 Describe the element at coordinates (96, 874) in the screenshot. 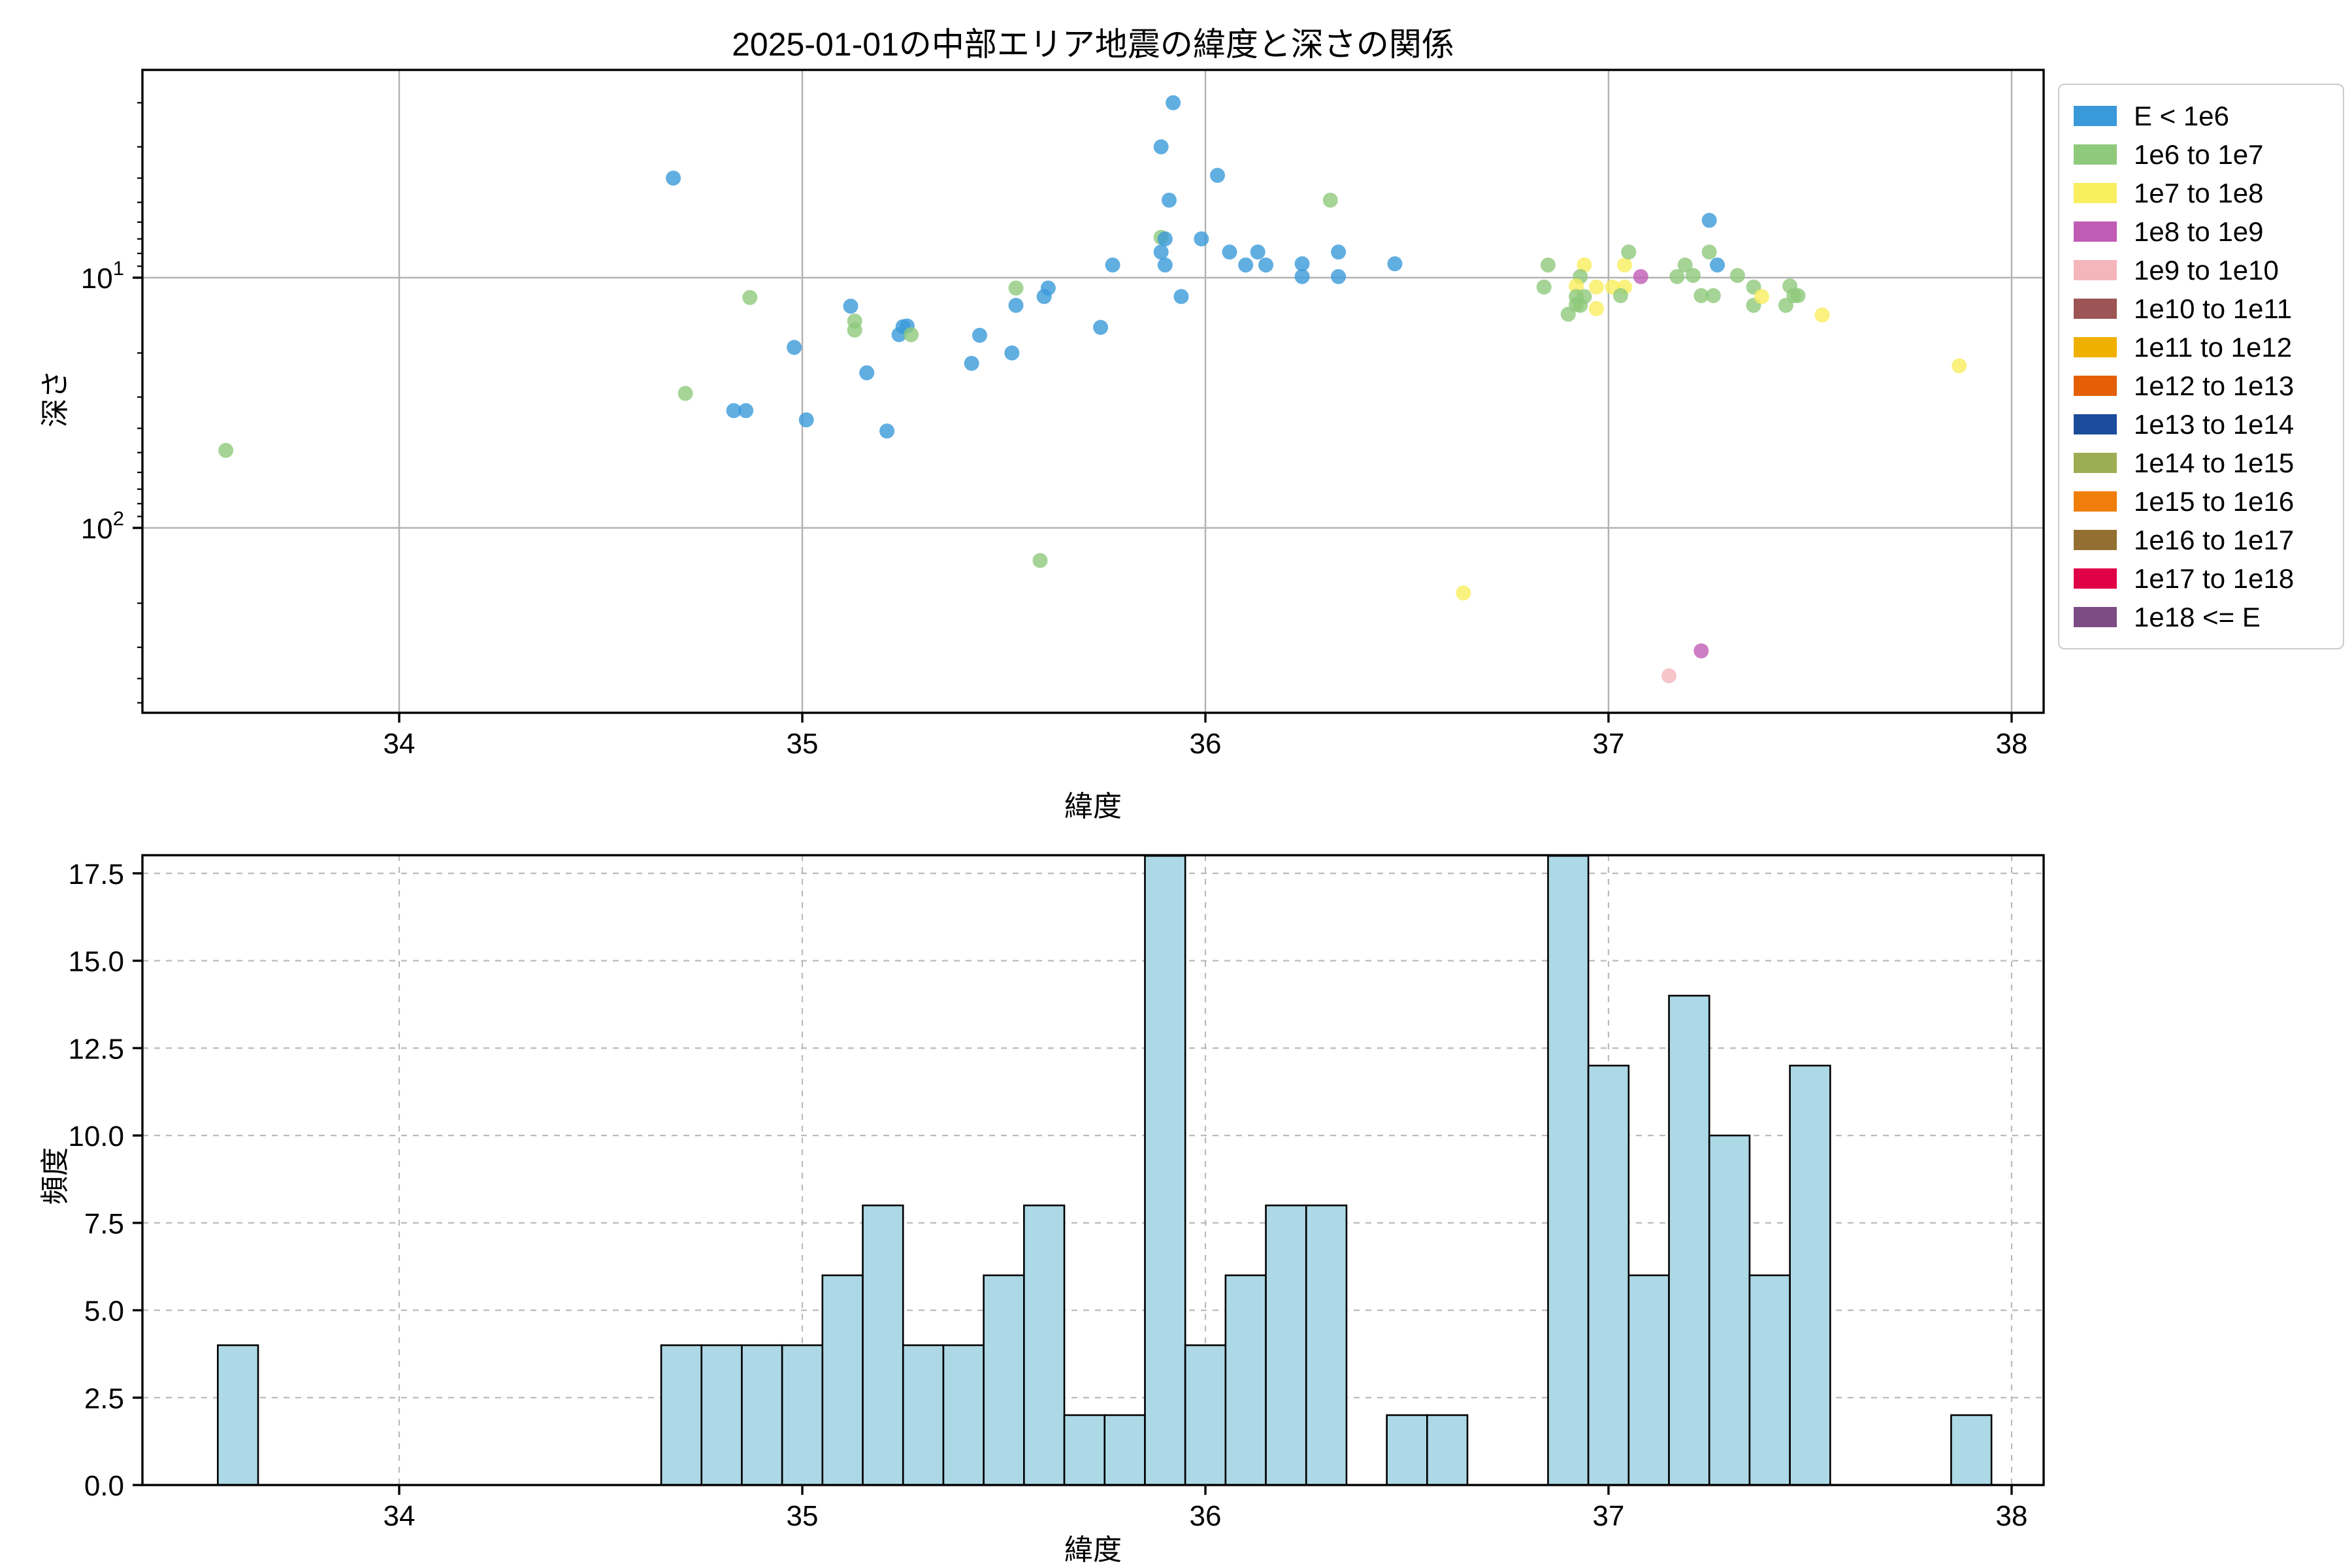

I see `tick-label: 17.5` at that location.